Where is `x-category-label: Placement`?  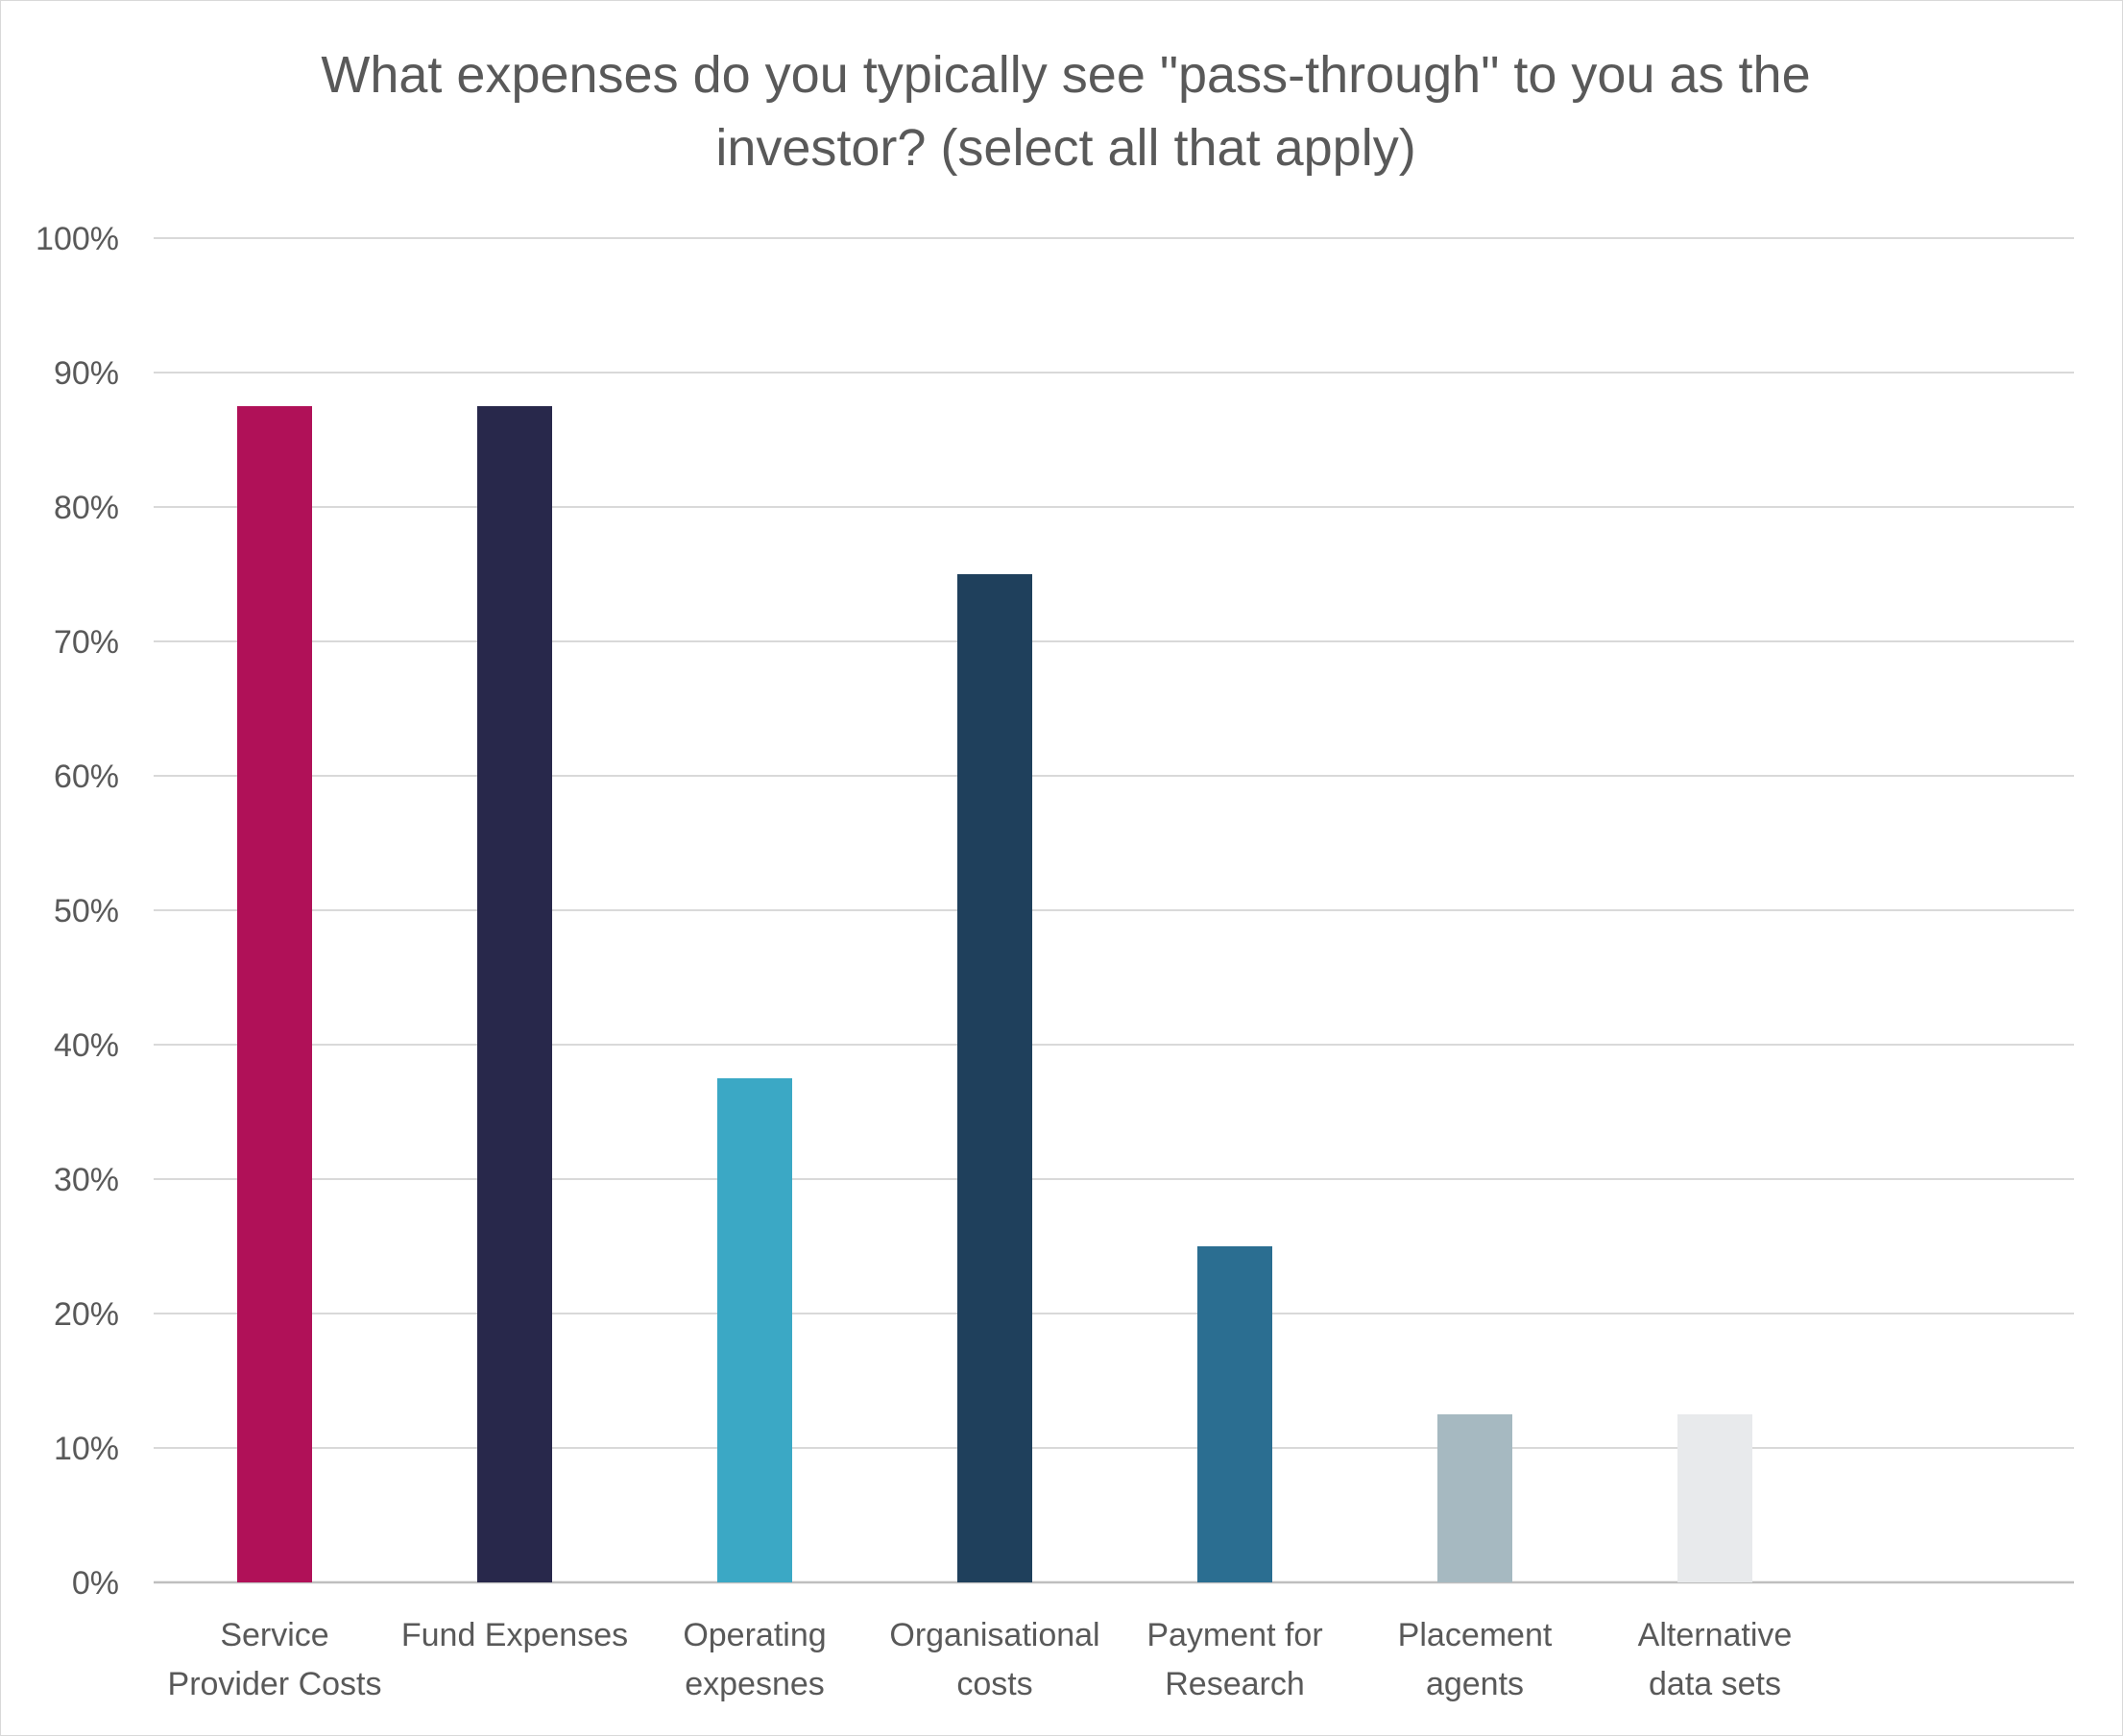 x-category-label: Placement is located at coordinates (1475, 1635).